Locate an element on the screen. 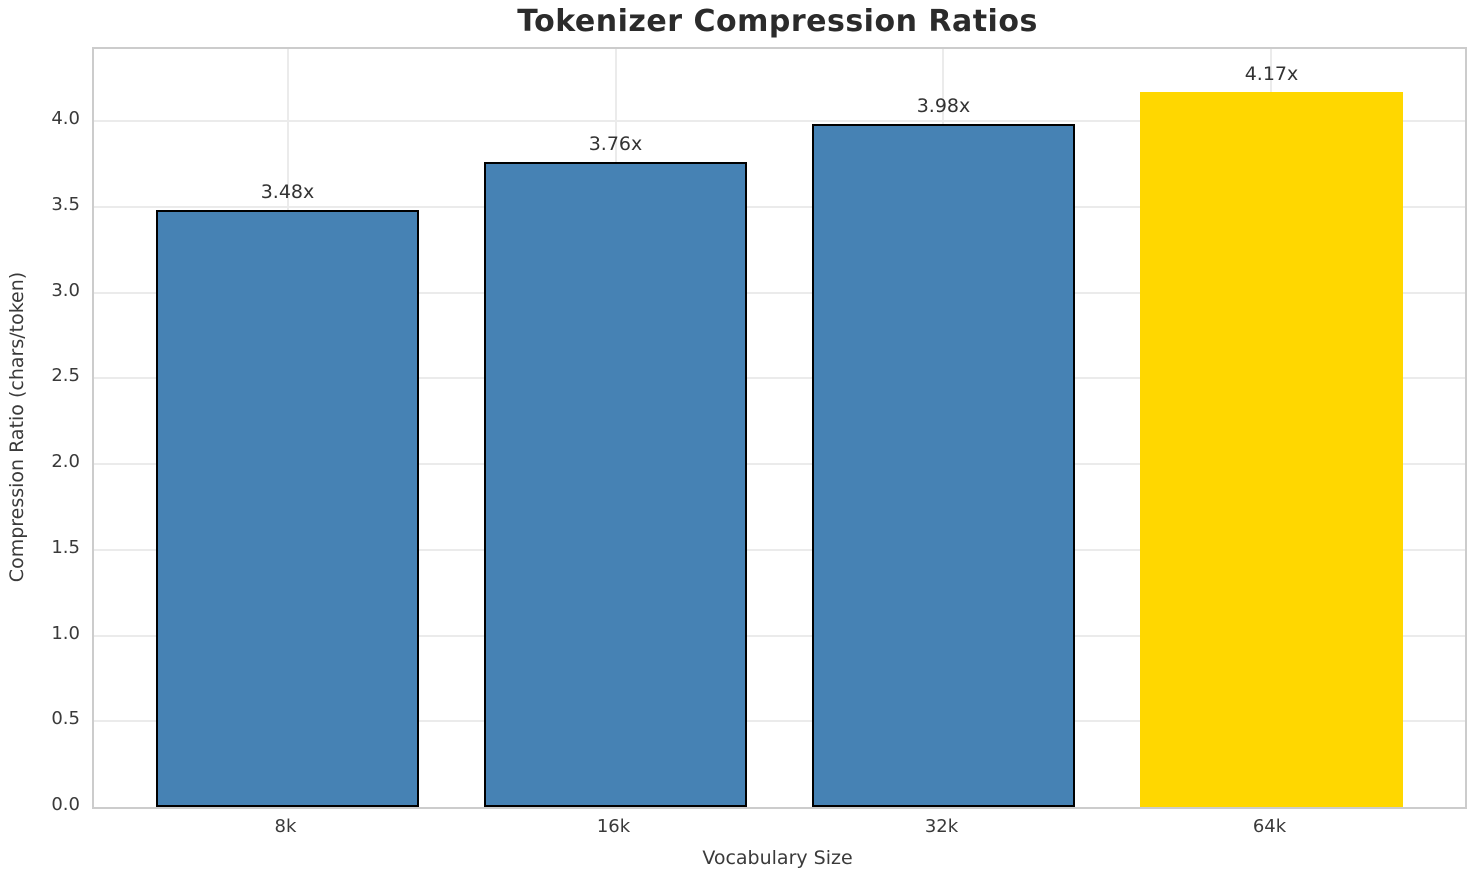 The width and height of the screenshot is (1484, 885). bar-value-label: 3.48x is located at coordinates (287, 192).